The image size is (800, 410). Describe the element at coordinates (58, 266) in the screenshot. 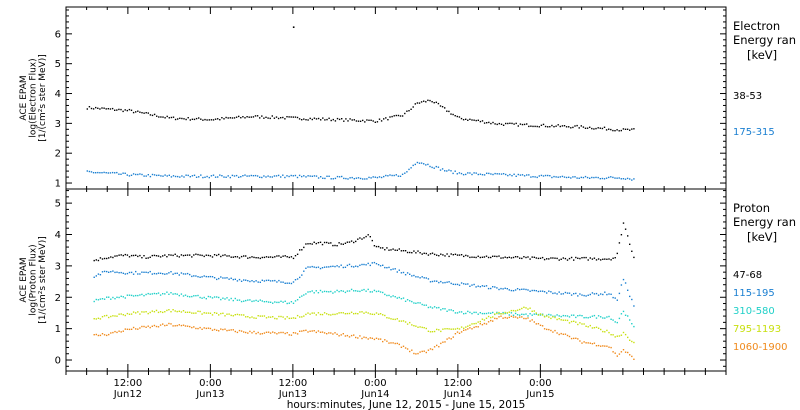

I see `y-tick-label: 3` at that location.